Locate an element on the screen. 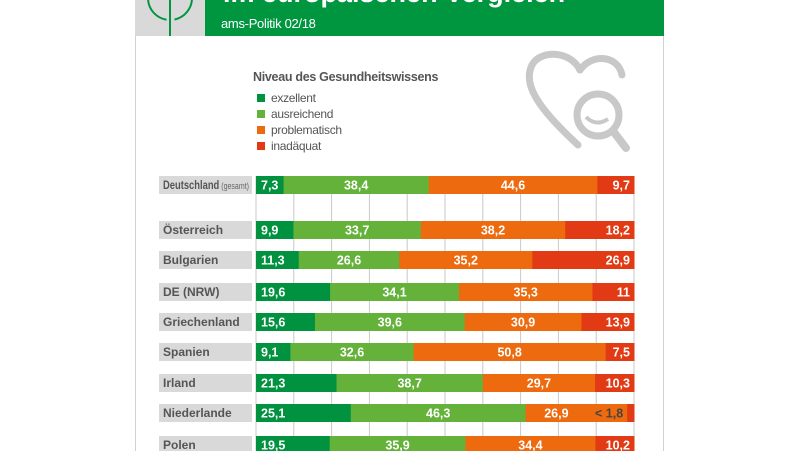 The width and height of the screenshot is (800, 451). data-label: 9,1 is located at coordinates (269, 353).